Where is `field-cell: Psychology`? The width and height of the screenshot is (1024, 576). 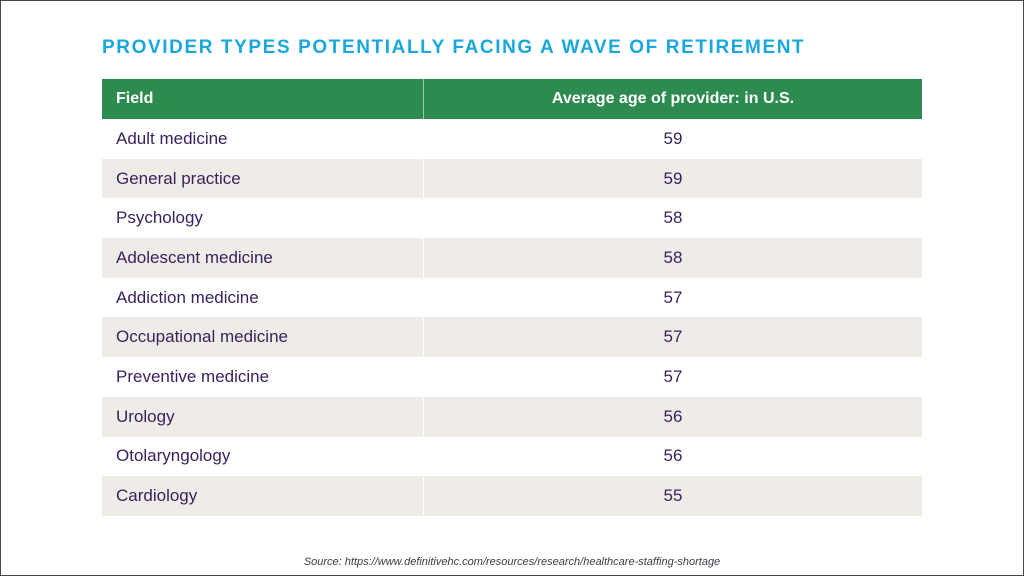
field-cell: Psychology is located at coordinates (263, 218).